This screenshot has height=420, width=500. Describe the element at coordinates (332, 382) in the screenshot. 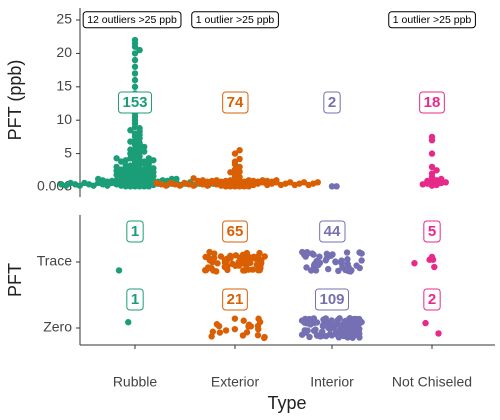

I see `x-tick-label: Interior` at that location.